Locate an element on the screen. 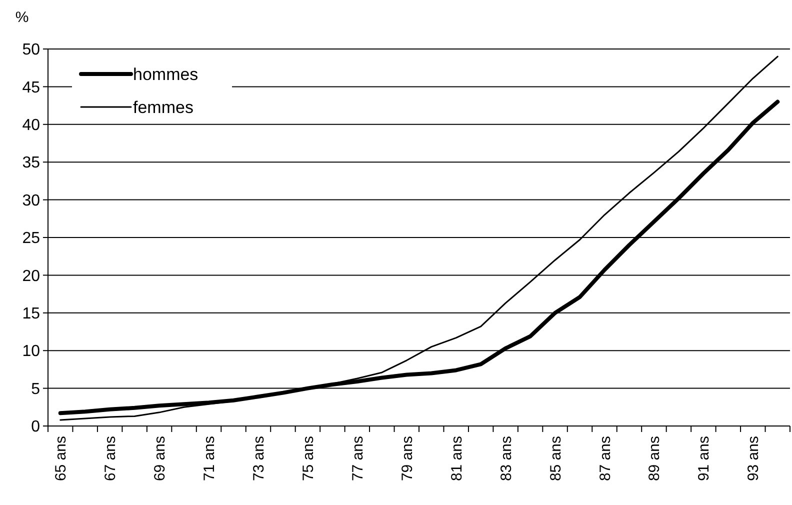 The width and height of the screenshot is (792, 505). y-tick-label: 10 is located at coordinates (31, 351).